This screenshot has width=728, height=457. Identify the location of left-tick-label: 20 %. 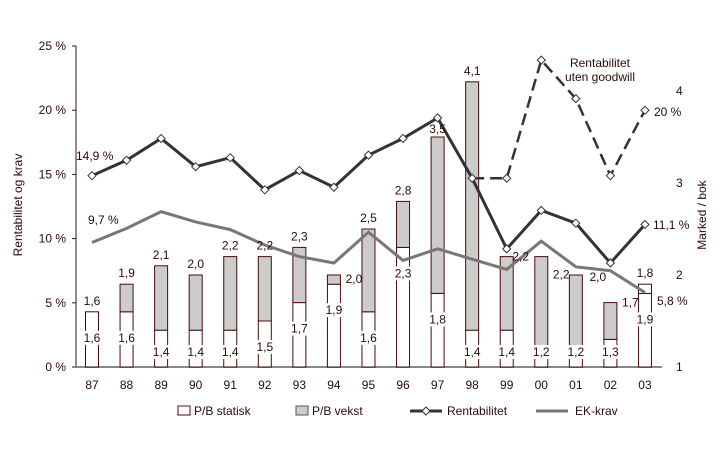
(53, 110).